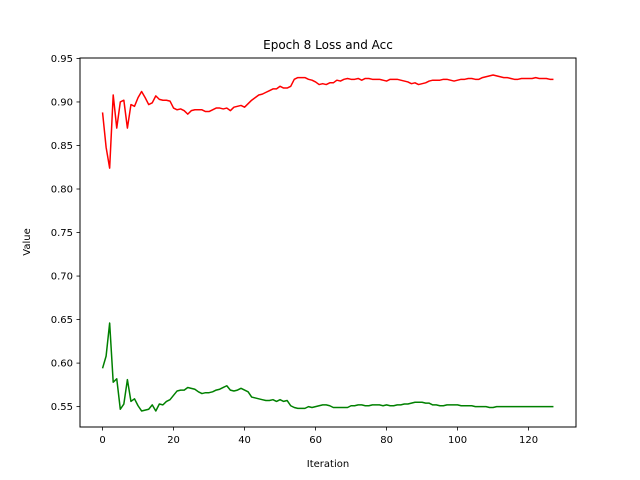  I want to click on y-axis-label: Value, so click(27, 241).